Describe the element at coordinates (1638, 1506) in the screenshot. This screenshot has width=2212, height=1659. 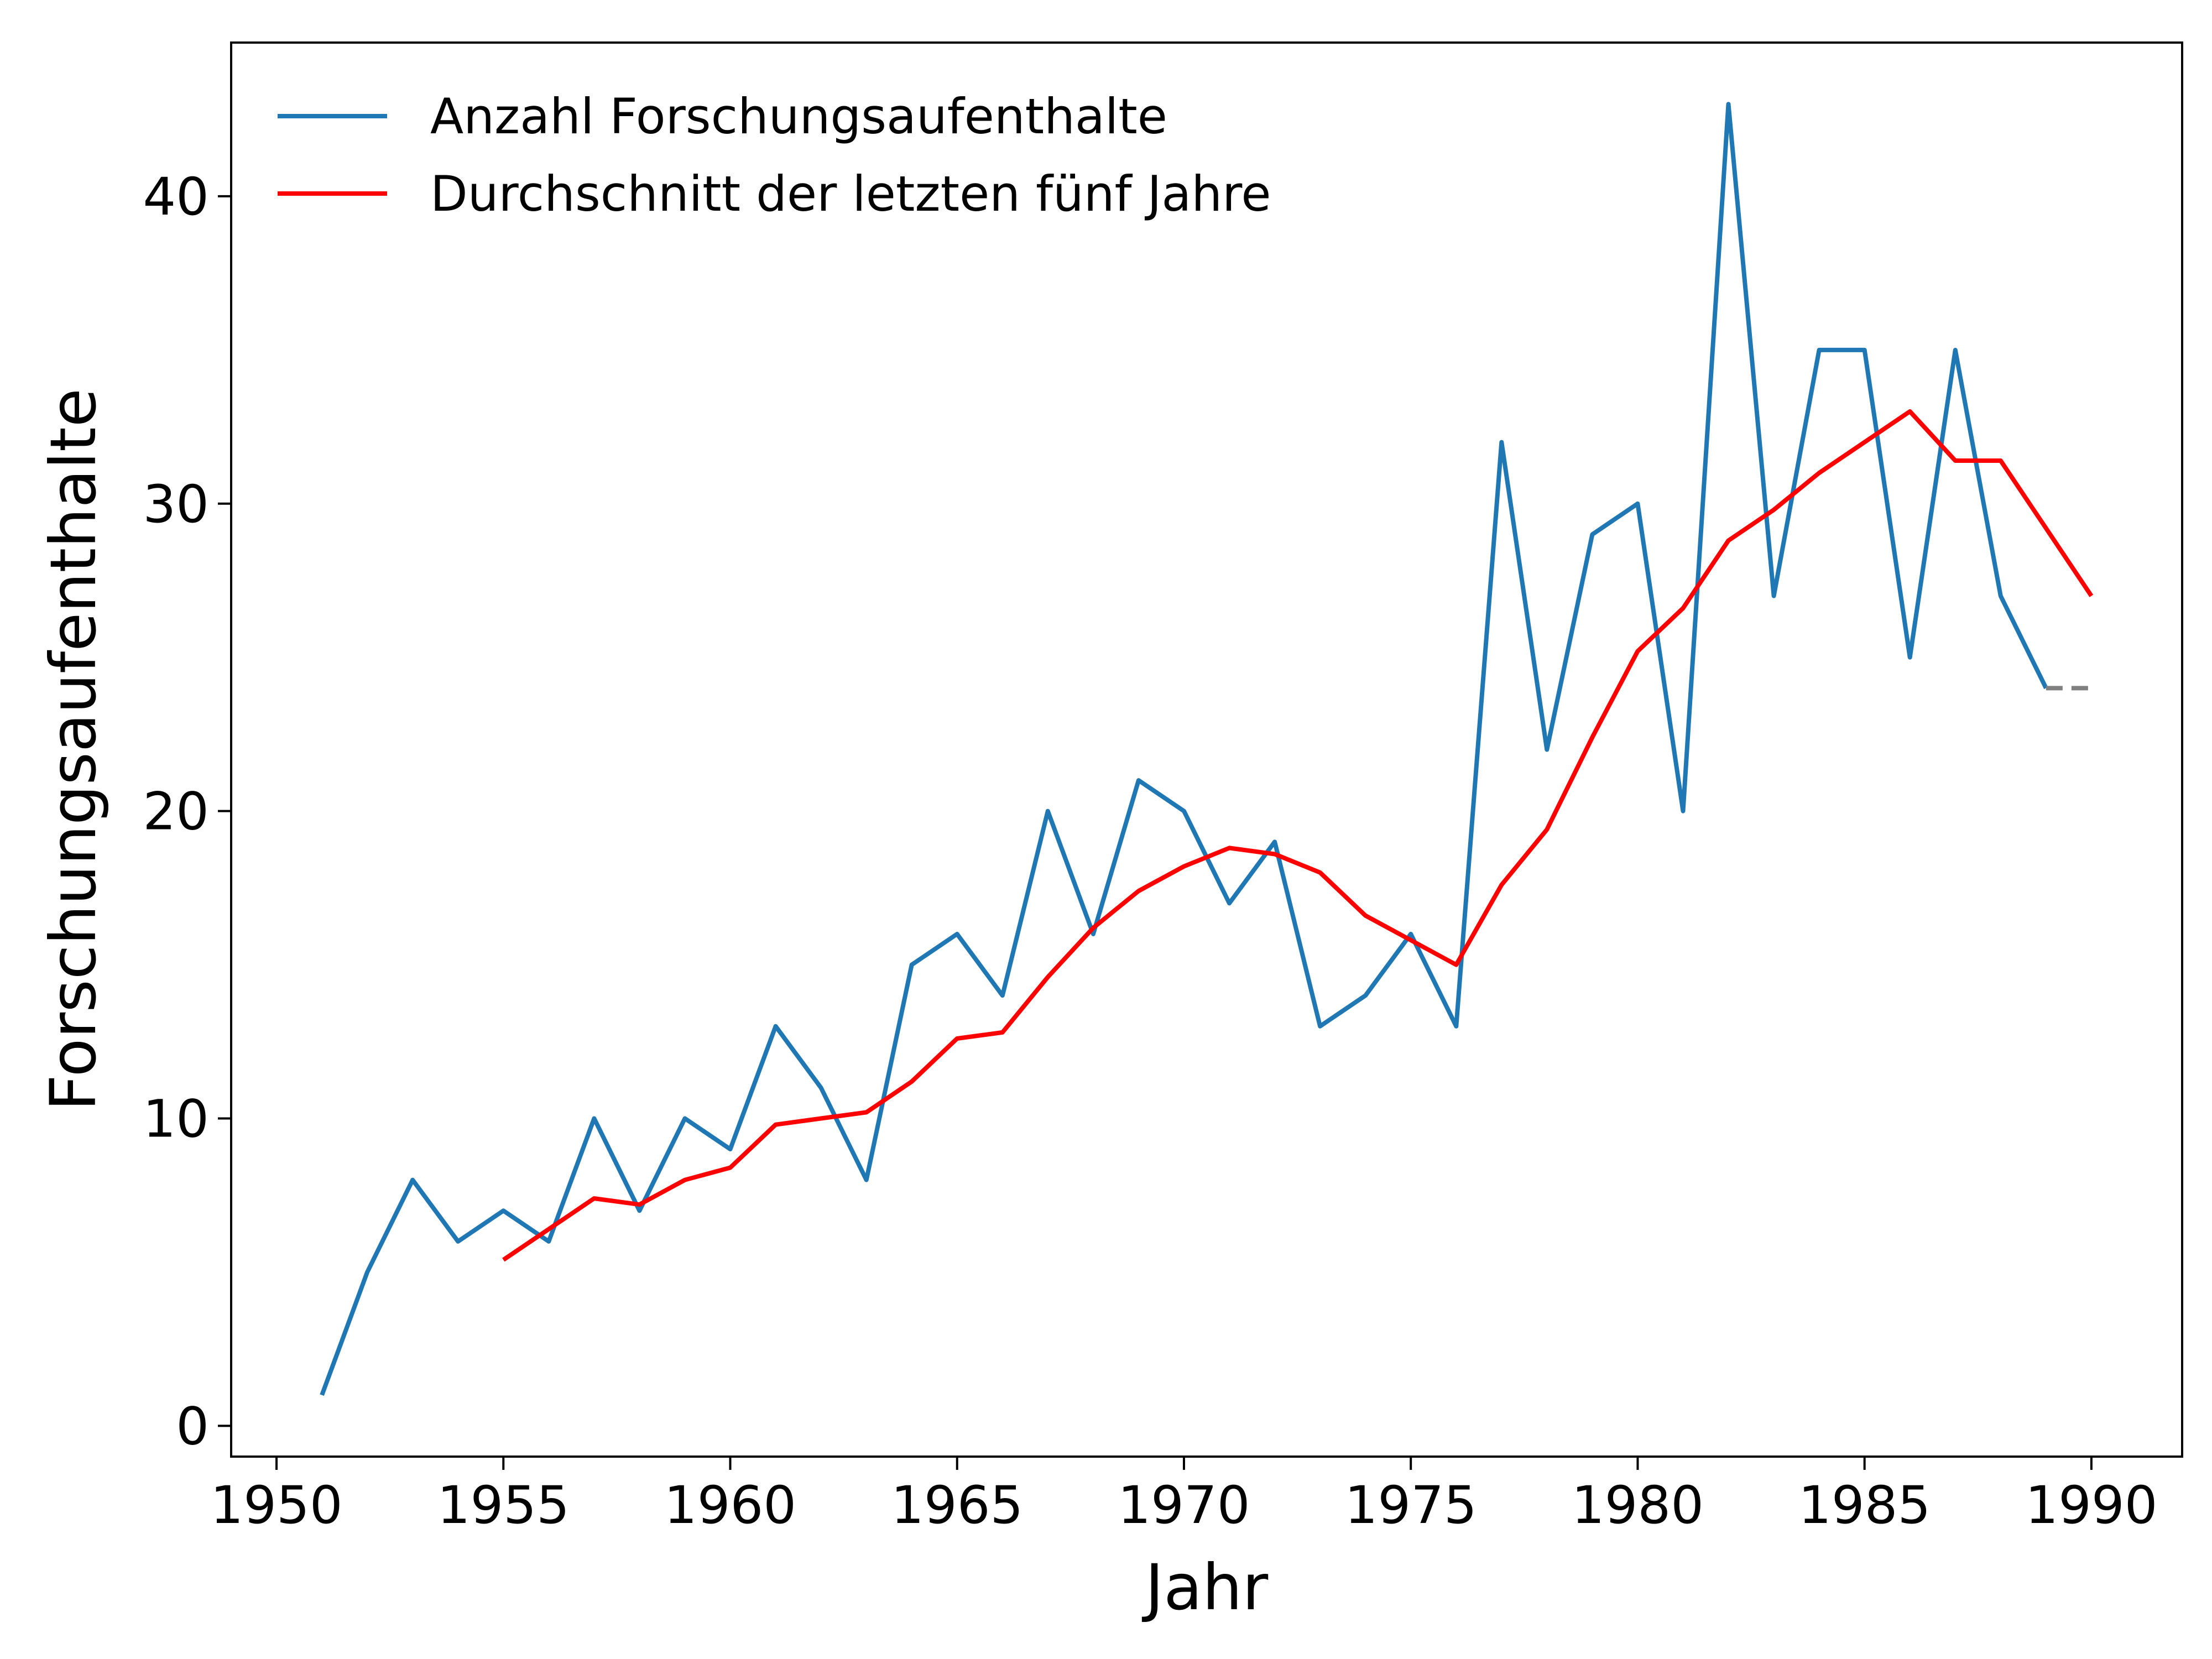
I see `x-tick-label: 1980` at that location.